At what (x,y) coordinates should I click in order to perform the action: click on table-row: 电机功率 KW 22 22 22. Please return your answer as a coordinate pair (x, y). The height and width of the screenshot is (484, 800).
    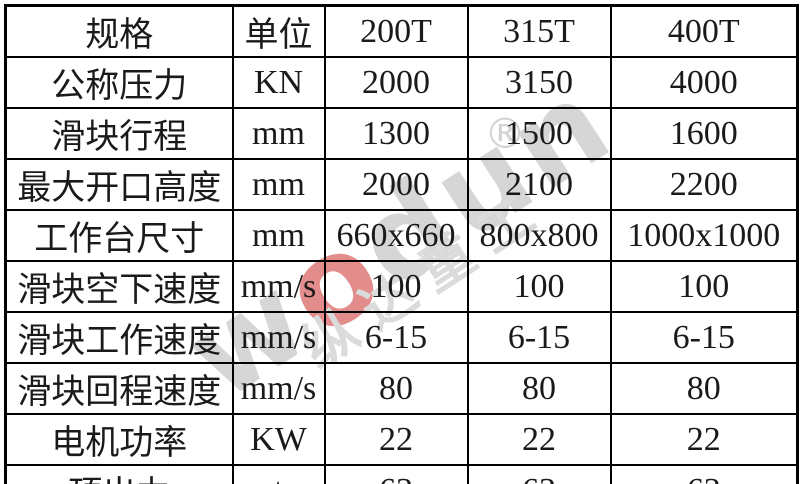
    Looking at the image, I should click on (401, 439).